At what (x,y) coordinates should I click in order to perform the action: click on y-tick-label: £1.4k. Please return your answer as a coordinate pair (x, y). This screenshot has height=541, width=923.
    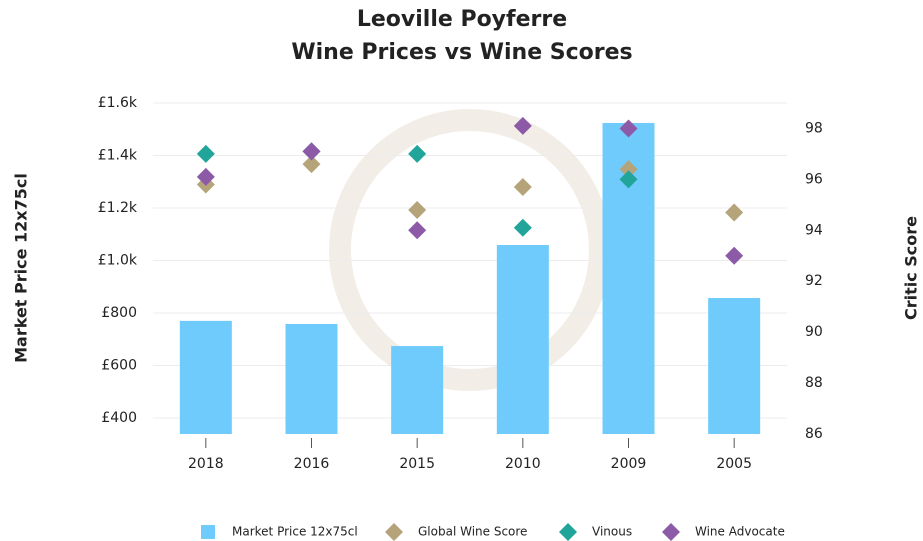
    Looking at the image, I should click on (118, 155).